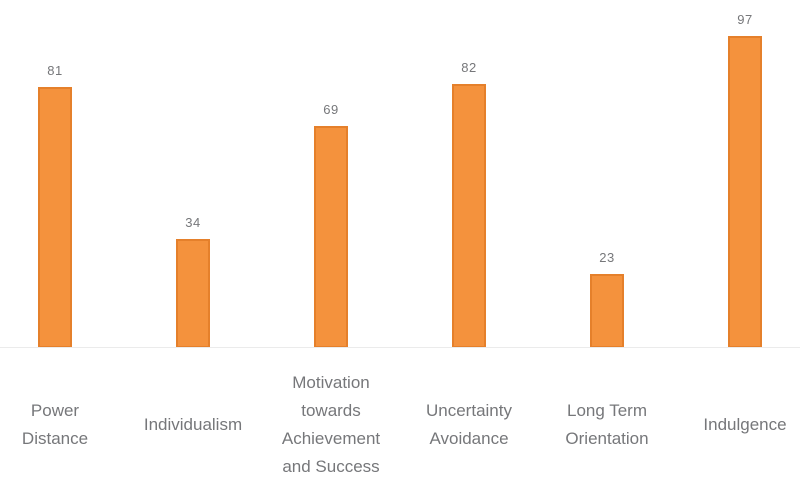  Describe the element at coordinates (55, 438) in the screenshot. I see `x-axis-label-line: Distance` at that location.